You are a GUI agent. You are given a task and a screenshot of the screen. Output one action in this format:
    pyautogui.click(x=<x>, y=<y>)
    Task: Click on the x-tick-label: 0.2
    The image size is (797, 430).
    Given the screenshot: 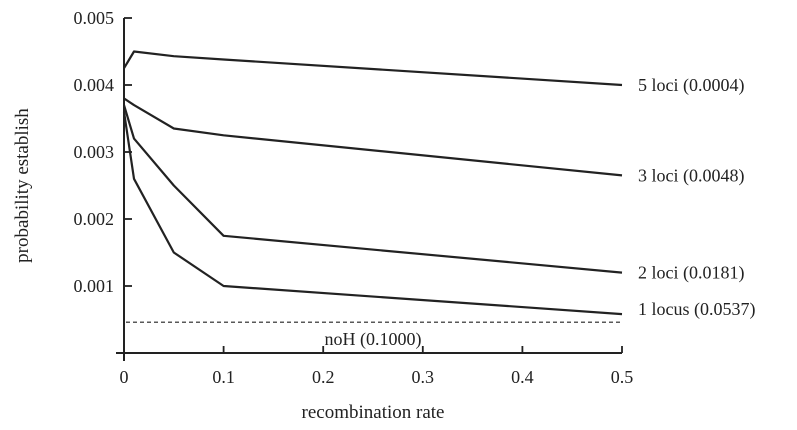 What is the action you would take?
    pyautogui.click(x=323, y=377)
    